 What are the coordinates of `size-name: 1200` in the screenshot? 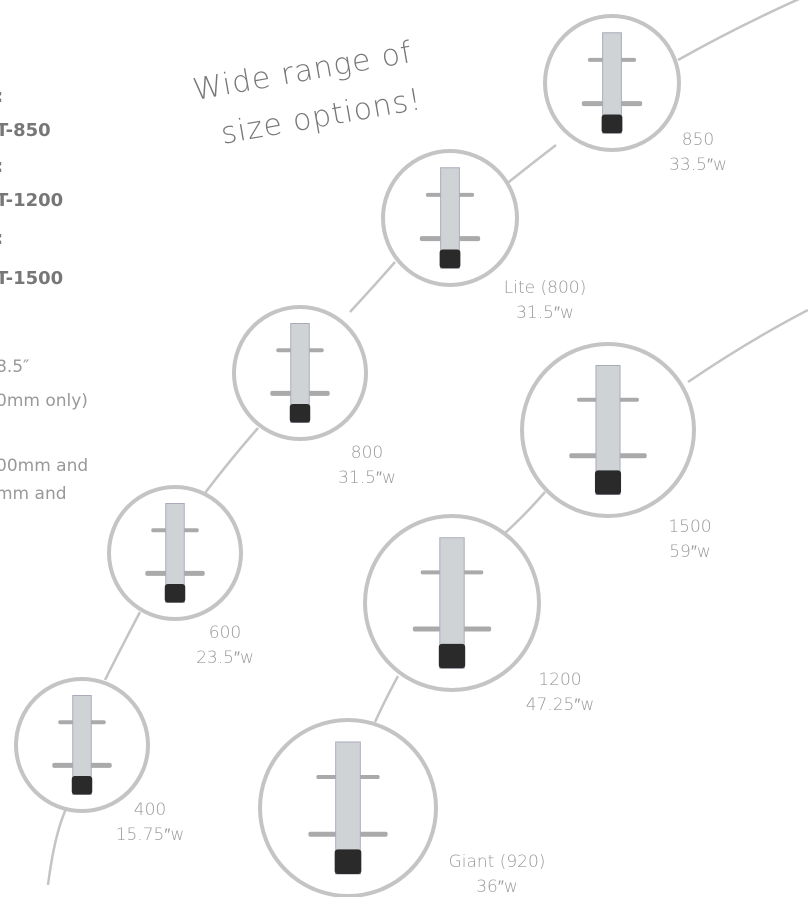 It's located at (559, 680).